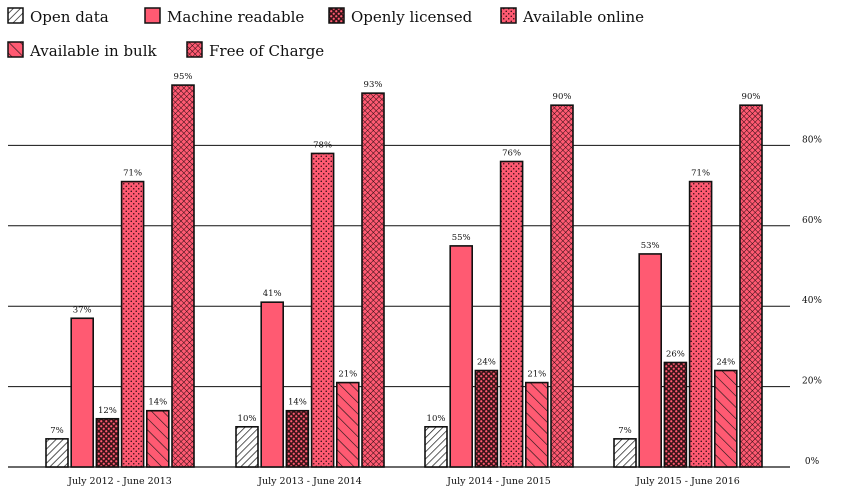 This screenshot has height=499, width=850. Describe the element at coordinates (69, 17) in the screenshot. I see `legend-label-open-data: Open data` at that location.